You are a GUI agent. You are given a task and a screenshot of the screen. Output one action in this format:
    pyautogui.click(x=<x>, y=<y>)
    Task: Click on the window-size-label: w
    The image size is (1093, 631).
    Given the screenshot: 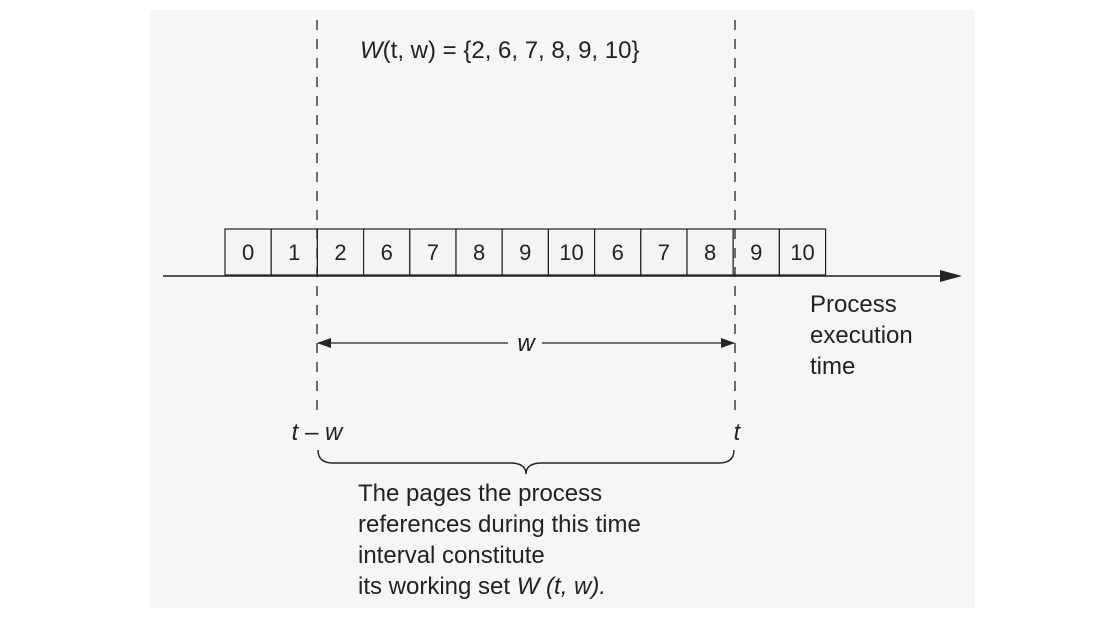 What is the action you would take?
    pyautogui.click(x=526, y=343)
    